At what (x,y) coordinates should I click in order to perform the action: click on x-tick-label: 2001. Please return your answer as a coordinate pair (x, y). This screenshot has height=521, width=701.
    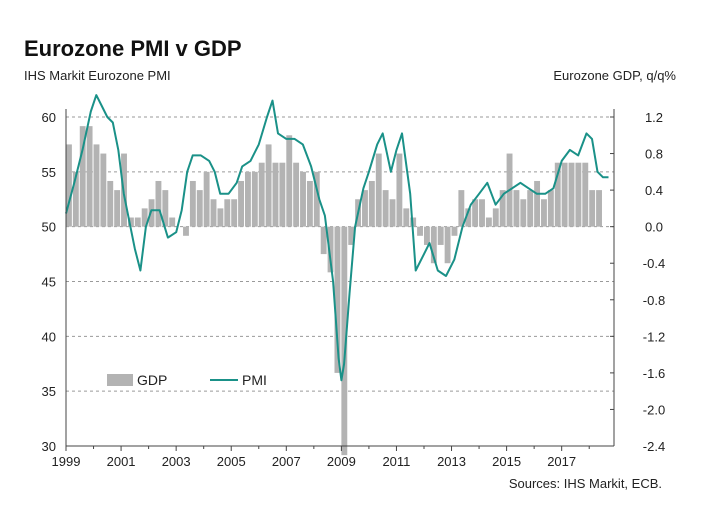
    Looking at the image, I should click on (121, 461).